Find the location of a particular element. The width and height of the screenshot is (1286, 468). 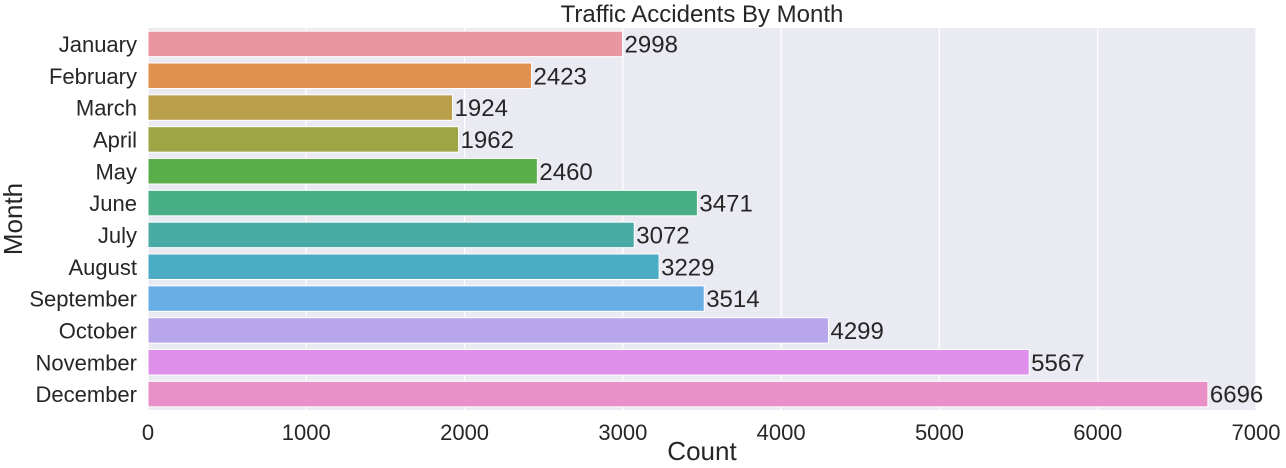

bar-december is located at coordinates (678, 394).